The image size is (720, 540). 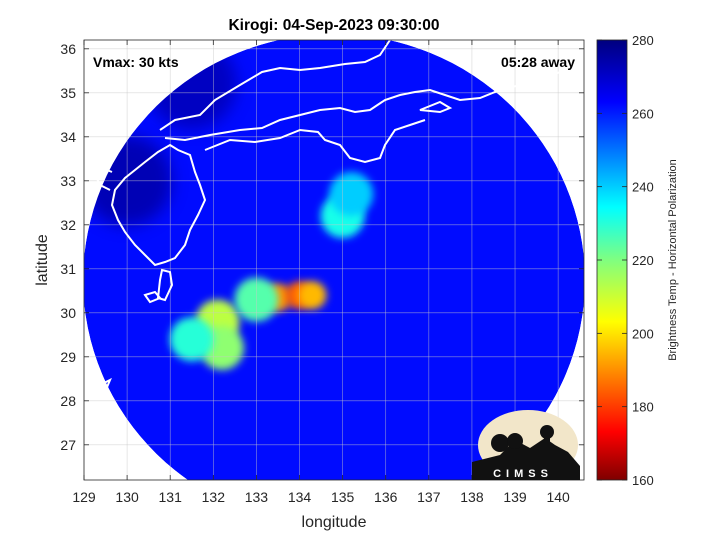 What do you see at coordinates (136, 62) in the screenshot?
I see `vmax-annotation: Vmax: 30 kts` at bounding box center [136, 62].